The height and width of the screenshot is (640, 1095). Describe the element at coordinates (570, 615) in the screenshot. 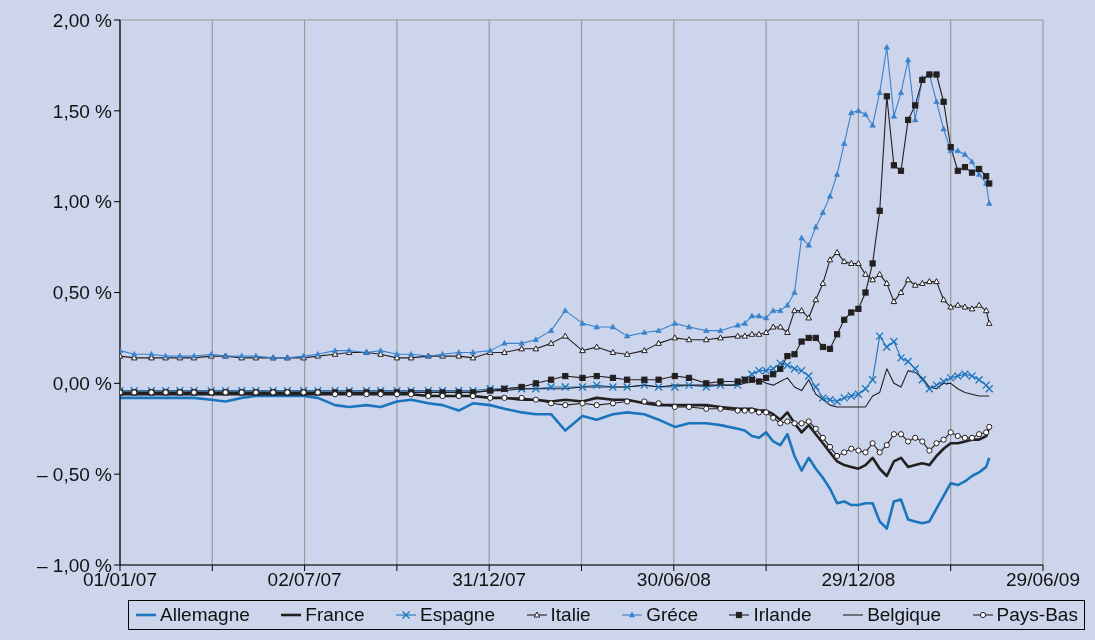

I see `legend-label: Italie` at that location.